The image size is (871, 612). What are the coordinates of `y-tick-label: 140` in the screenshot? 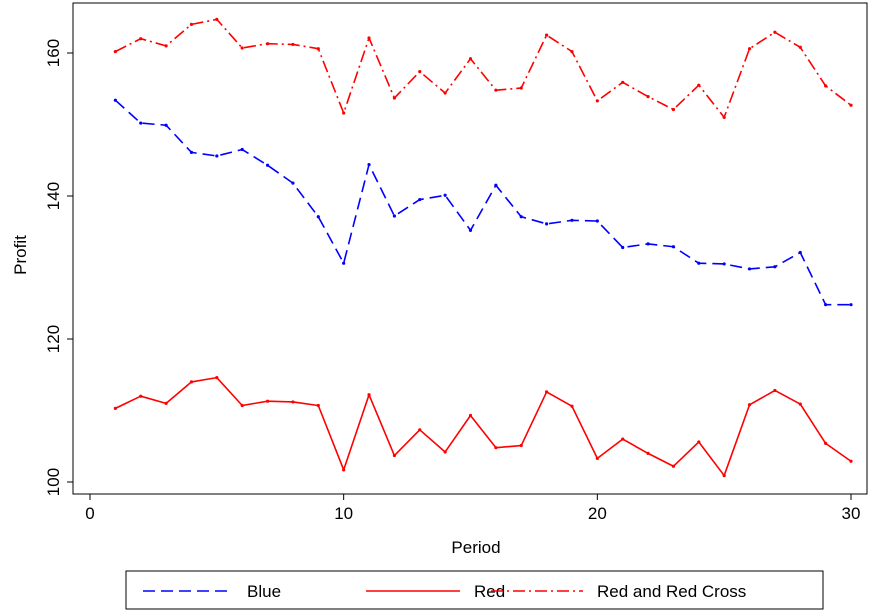 It's located at (53, 196).